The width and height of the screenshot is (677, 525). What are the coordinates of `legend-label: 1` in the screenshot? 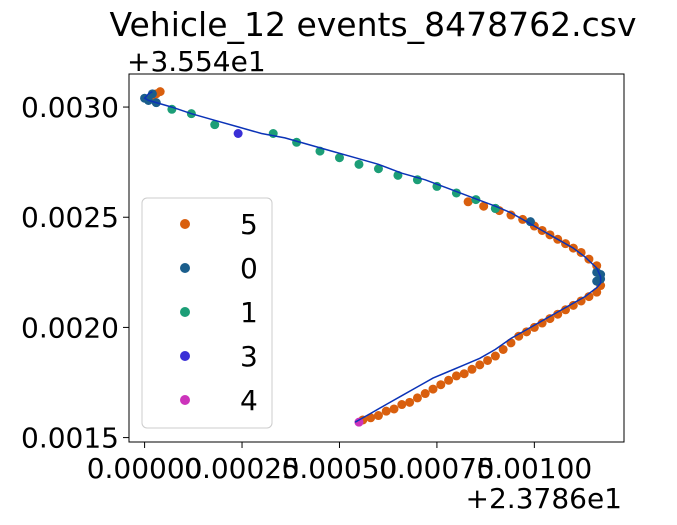 It's located at (249, 312).